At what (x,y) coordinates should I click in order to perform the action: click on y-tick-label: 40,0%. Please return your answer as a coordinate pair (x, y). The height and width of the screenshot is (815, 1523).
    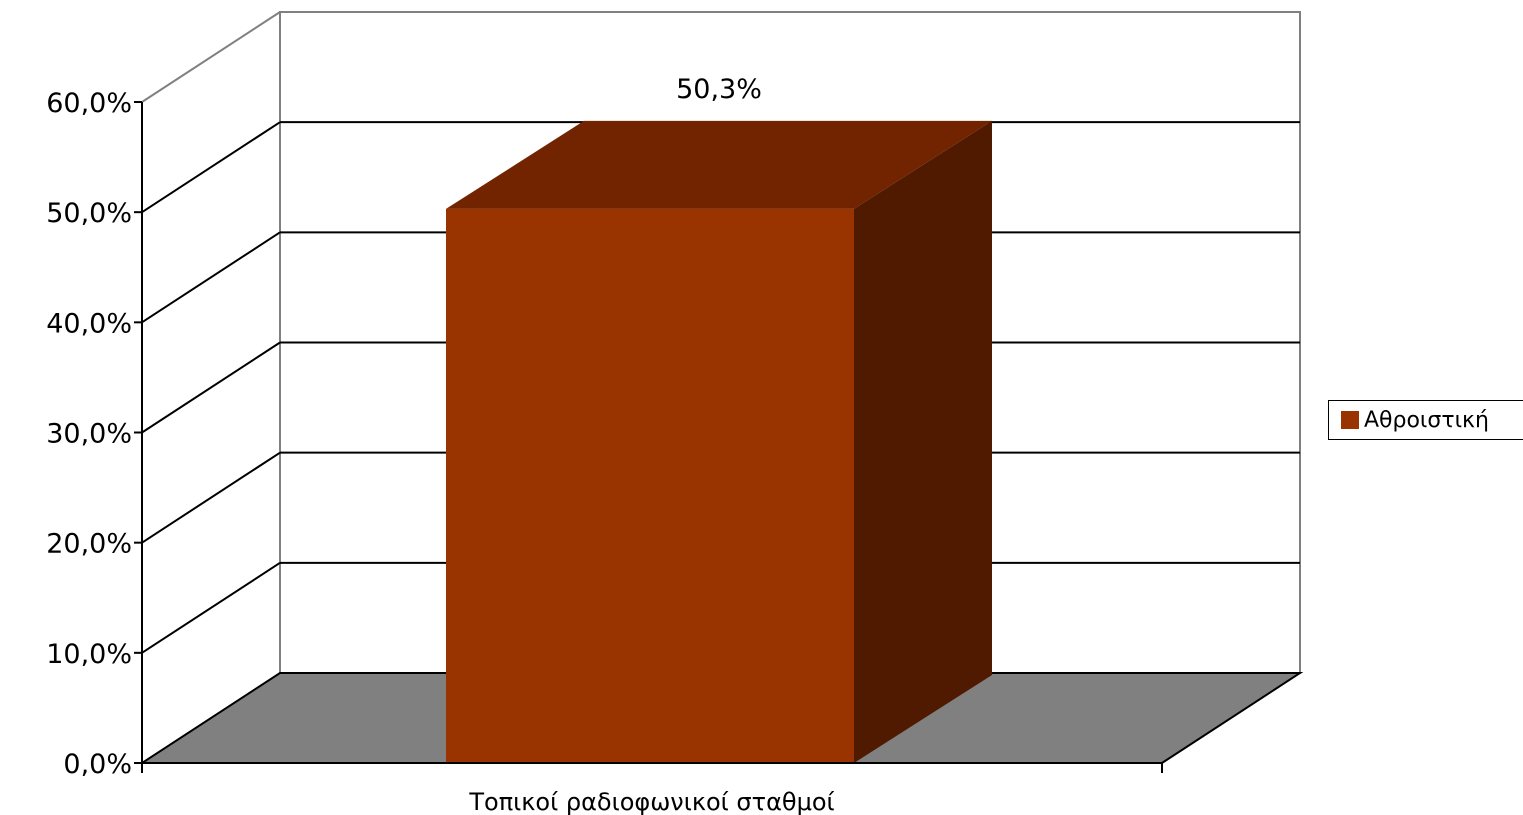
    Looking at the image, I should click on (89, 323).